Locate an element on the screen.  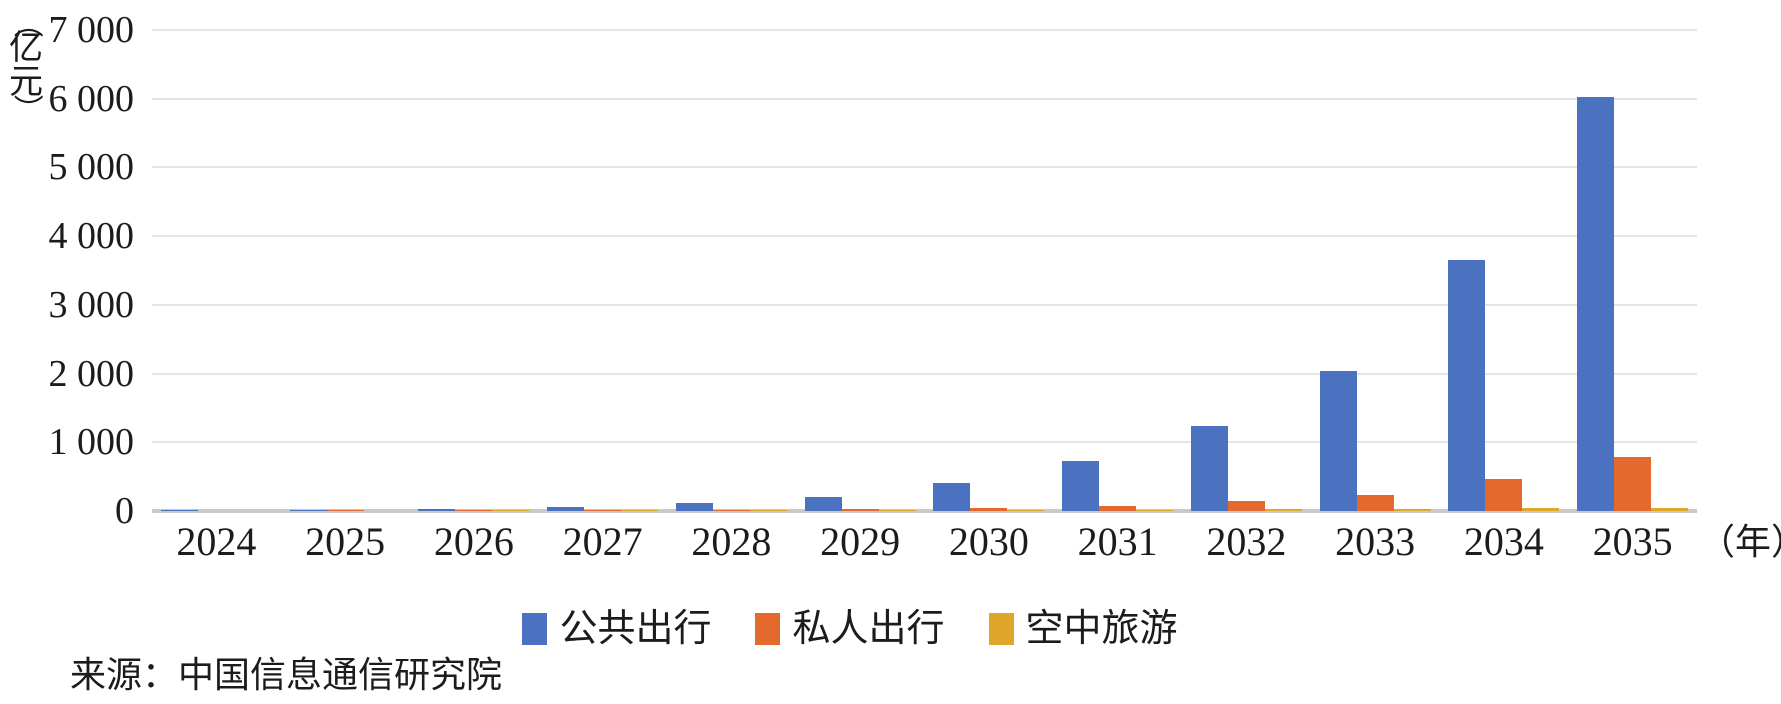
legend-label: 私人出行 is located at coordinates (868, 629).